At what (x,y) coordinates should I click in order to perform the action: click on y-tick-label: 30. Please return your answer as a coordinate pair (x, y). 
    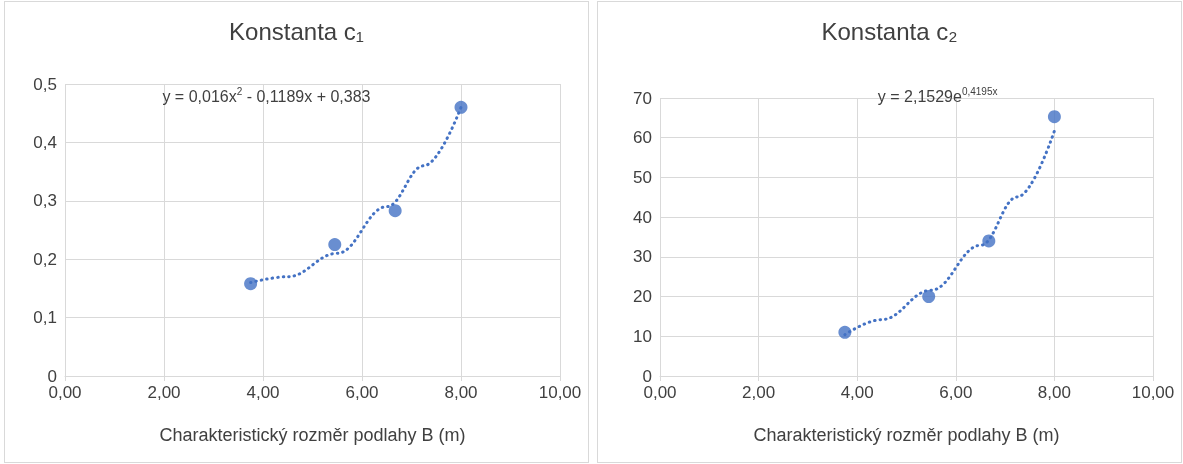
    Looking at the image, I should click on (642, 257).